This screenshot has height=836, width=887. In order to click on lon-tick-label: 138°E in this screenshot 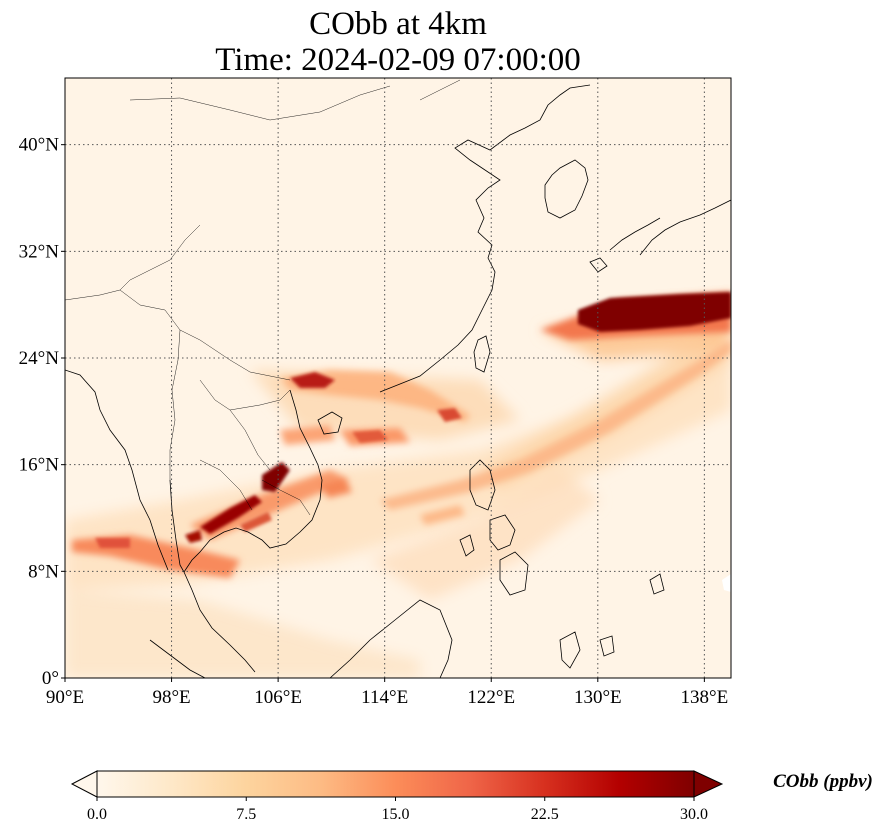, I will do `click(705, 697)`.